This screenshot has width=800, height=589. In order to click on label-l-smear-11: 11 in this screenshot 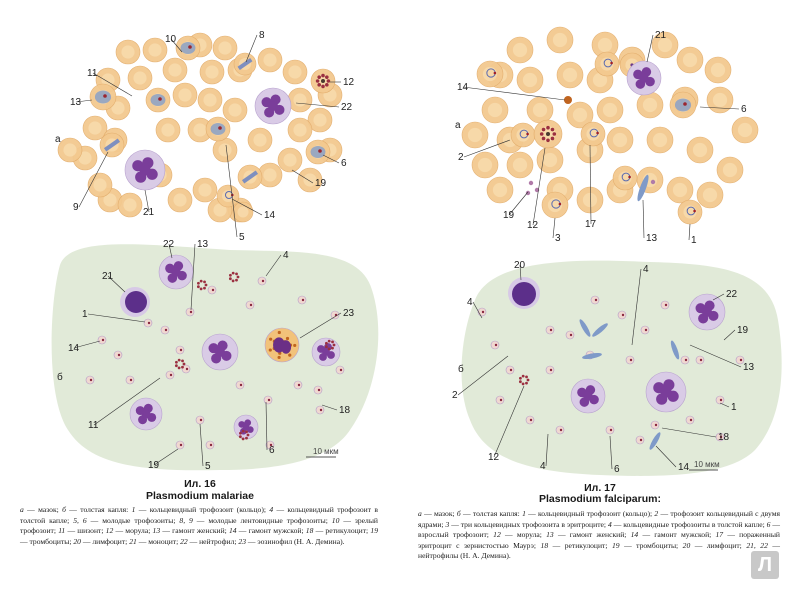, I will do `click(92, 73)`.